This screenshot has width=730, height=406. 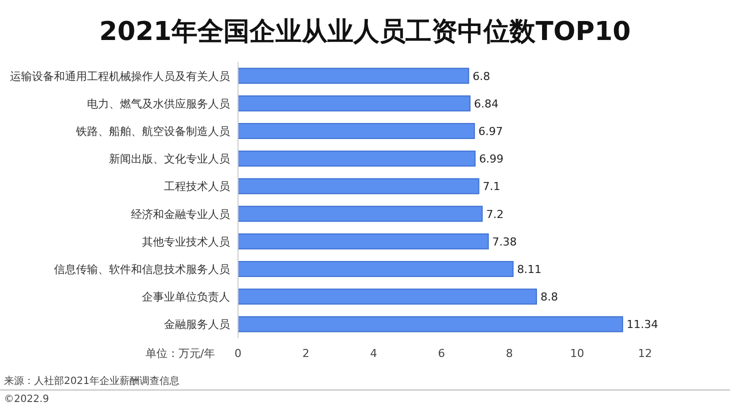 What do you see at coordinates (549, 297) in the screenshot?
I see `data-label: 8.8` at bounding box center [549, 297].